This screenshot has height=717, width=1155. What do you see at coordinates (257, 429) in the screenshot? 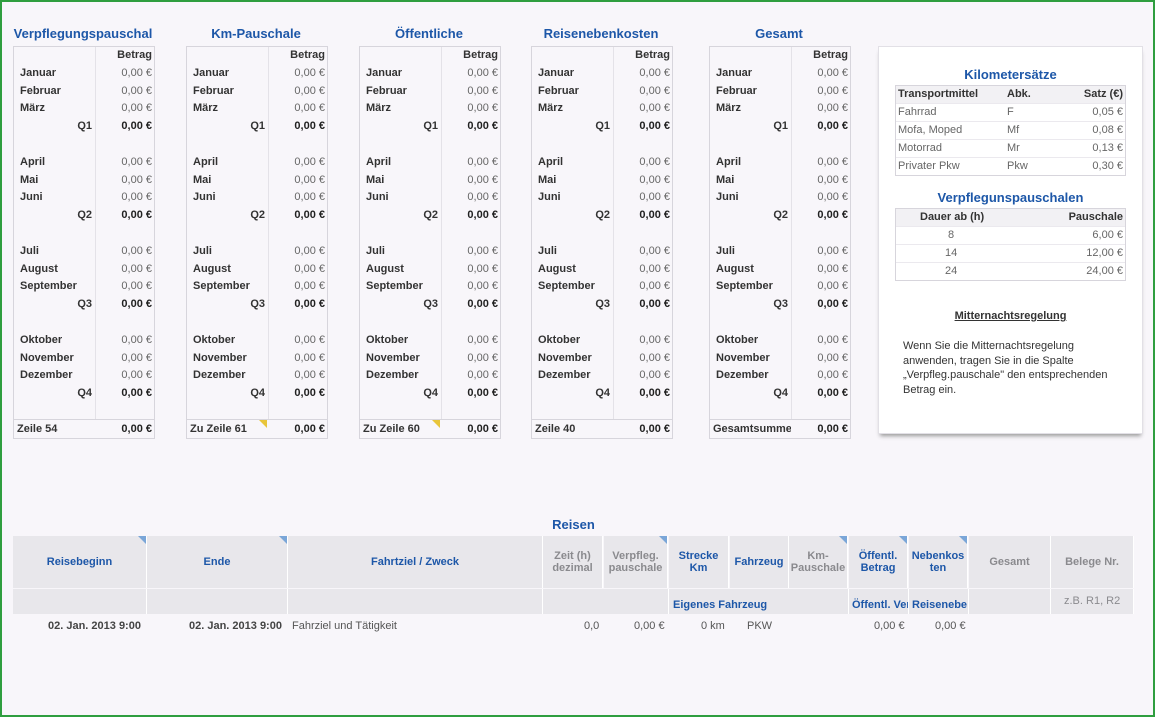
I see `table-footer: Zu Zeile 61 0,00 €` at bounding box center [257, 429].